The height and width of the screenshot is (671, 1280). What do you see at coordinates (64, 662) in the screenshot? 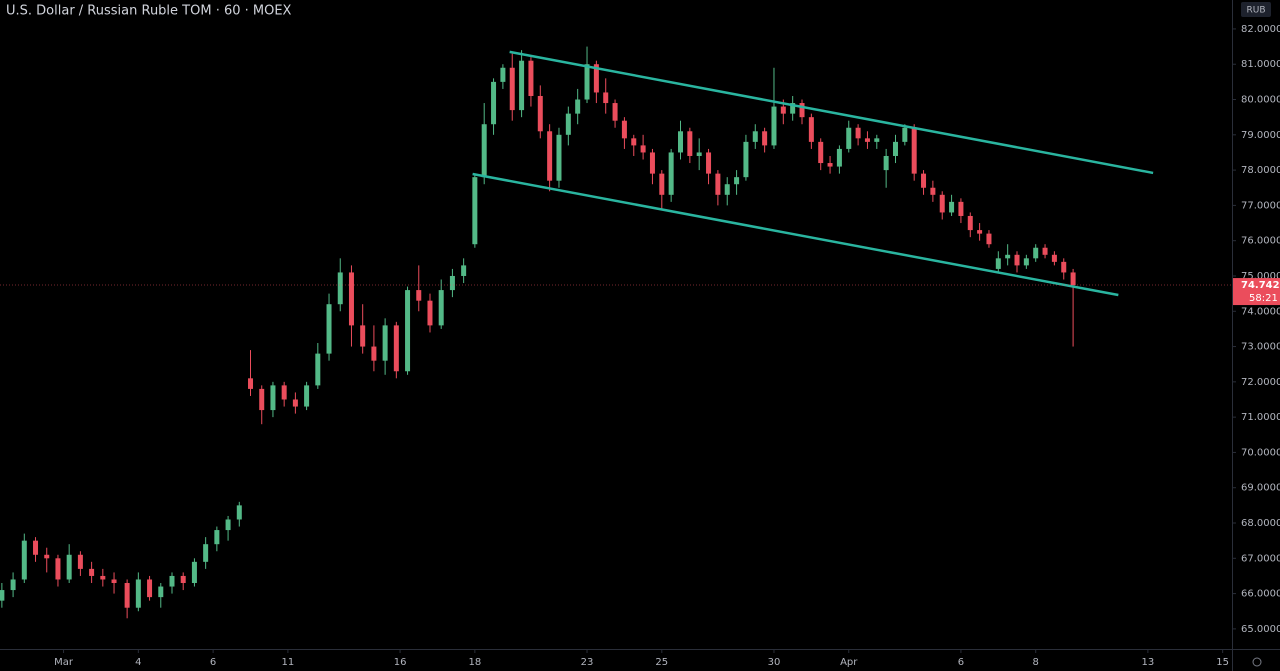
I see `x-tick-label: Mar` at bounding box center [64, 662].